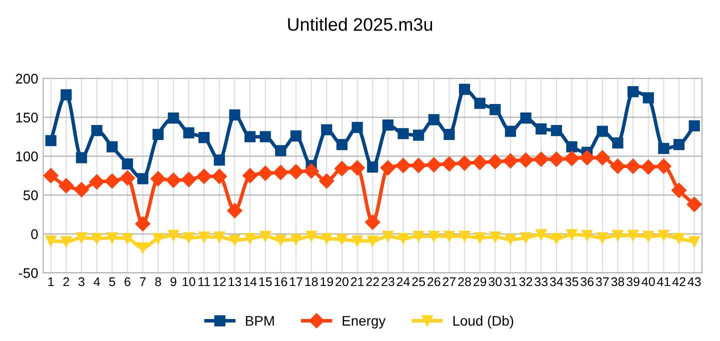 The height and width of the screenshot is (341, 720). What do you see at coordinates (418, 281) in the screenshot?
I see `x-tick-label: 25` at bounding box center [418, 281].